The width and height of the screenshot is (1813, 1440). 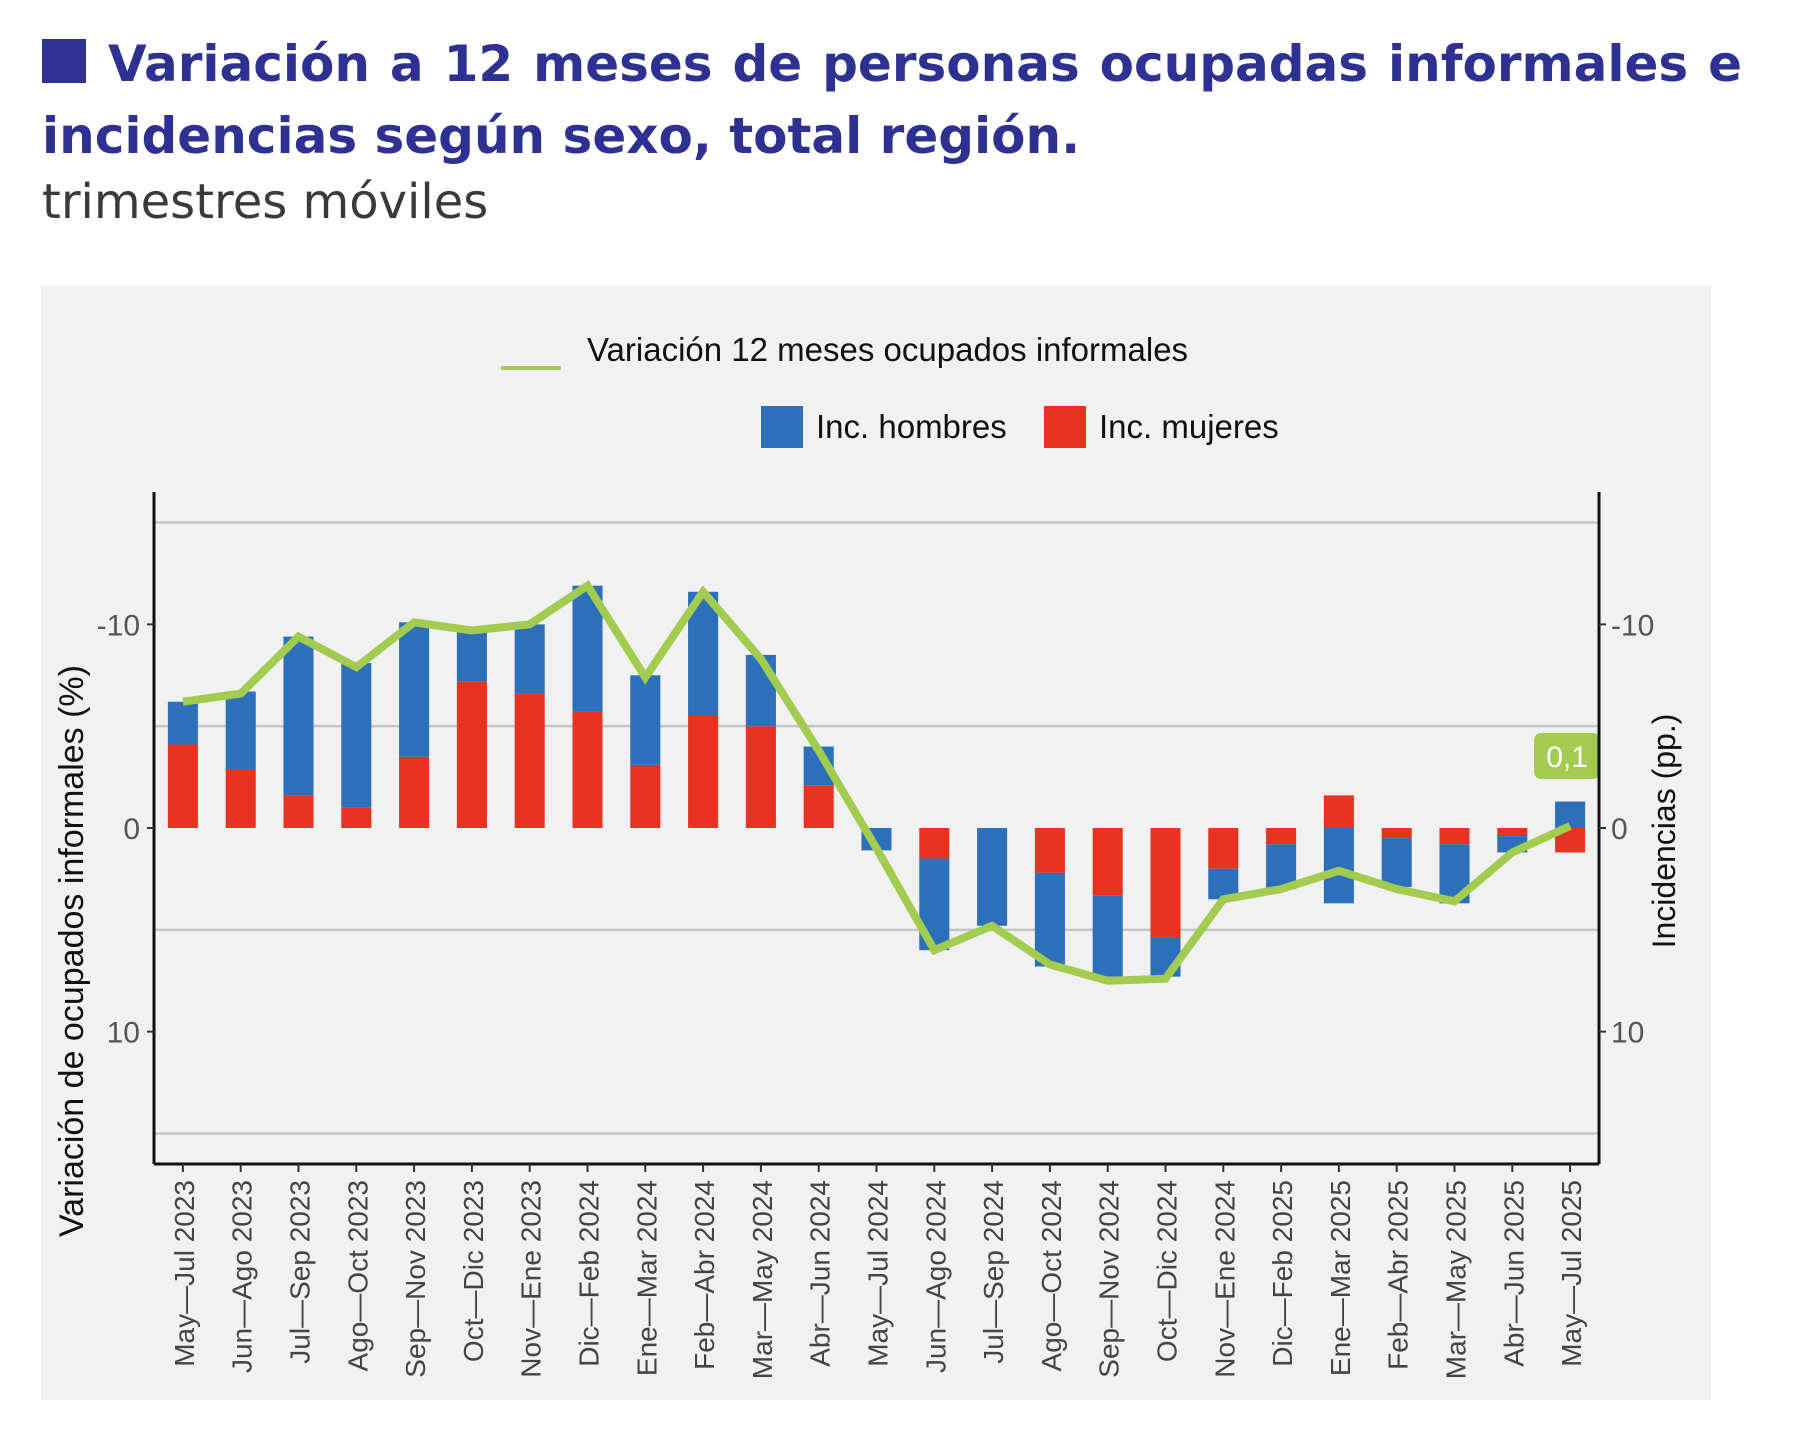 What do you see at coordinates (265, 202) in the screenshot?
I see `chart-subtitle: trimestres móviles` at bounding box center [265, 202].